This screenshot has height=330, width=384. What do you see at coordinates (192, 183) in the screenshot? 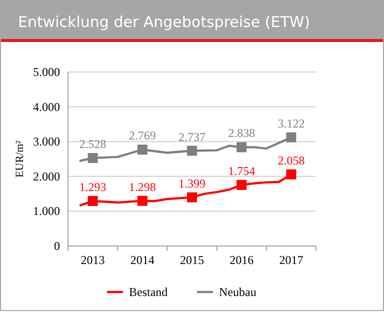
I see `data-label: 1.399` at bounding box center [192, 183].